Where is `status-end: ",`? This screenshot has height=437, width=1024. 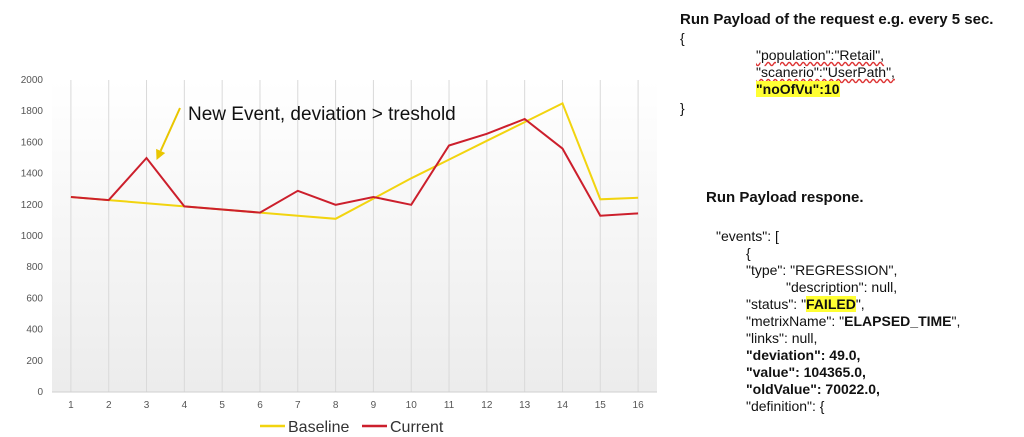
status-end: ", is located at coordinates (860, 304).